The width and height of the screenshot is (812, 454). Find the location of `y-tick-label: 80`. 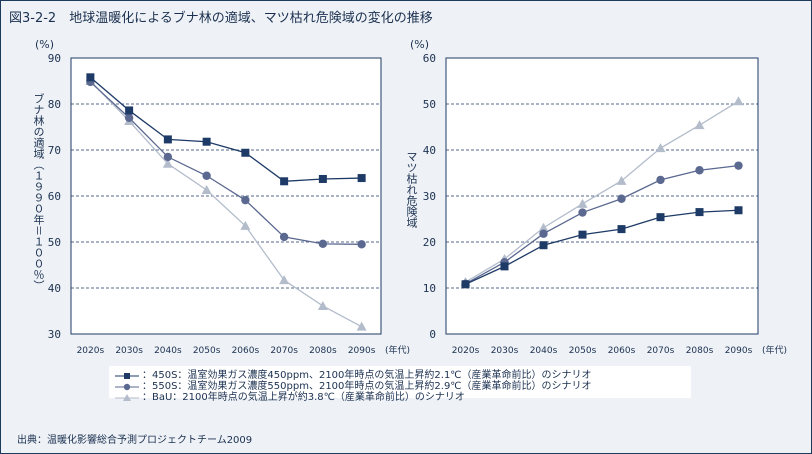

y-tick-label: 80 is located at coordinates (54, 104).